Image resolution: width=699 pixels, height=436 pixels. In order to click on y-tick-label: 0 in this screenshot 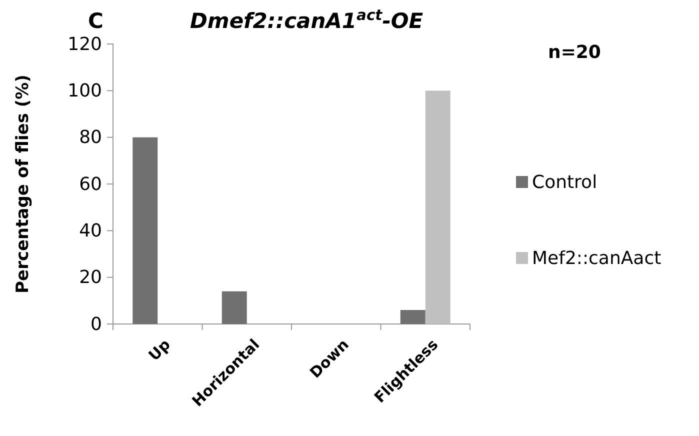, I will do `click(96, 324)`.